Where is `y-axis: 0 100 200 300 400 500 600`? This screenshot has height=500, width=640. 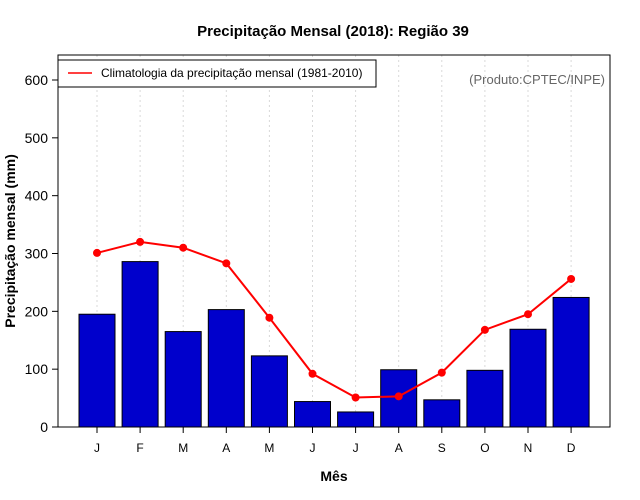
y-axis: 0 100 200 300 400 500 600 is located at coordinates (41, 253).